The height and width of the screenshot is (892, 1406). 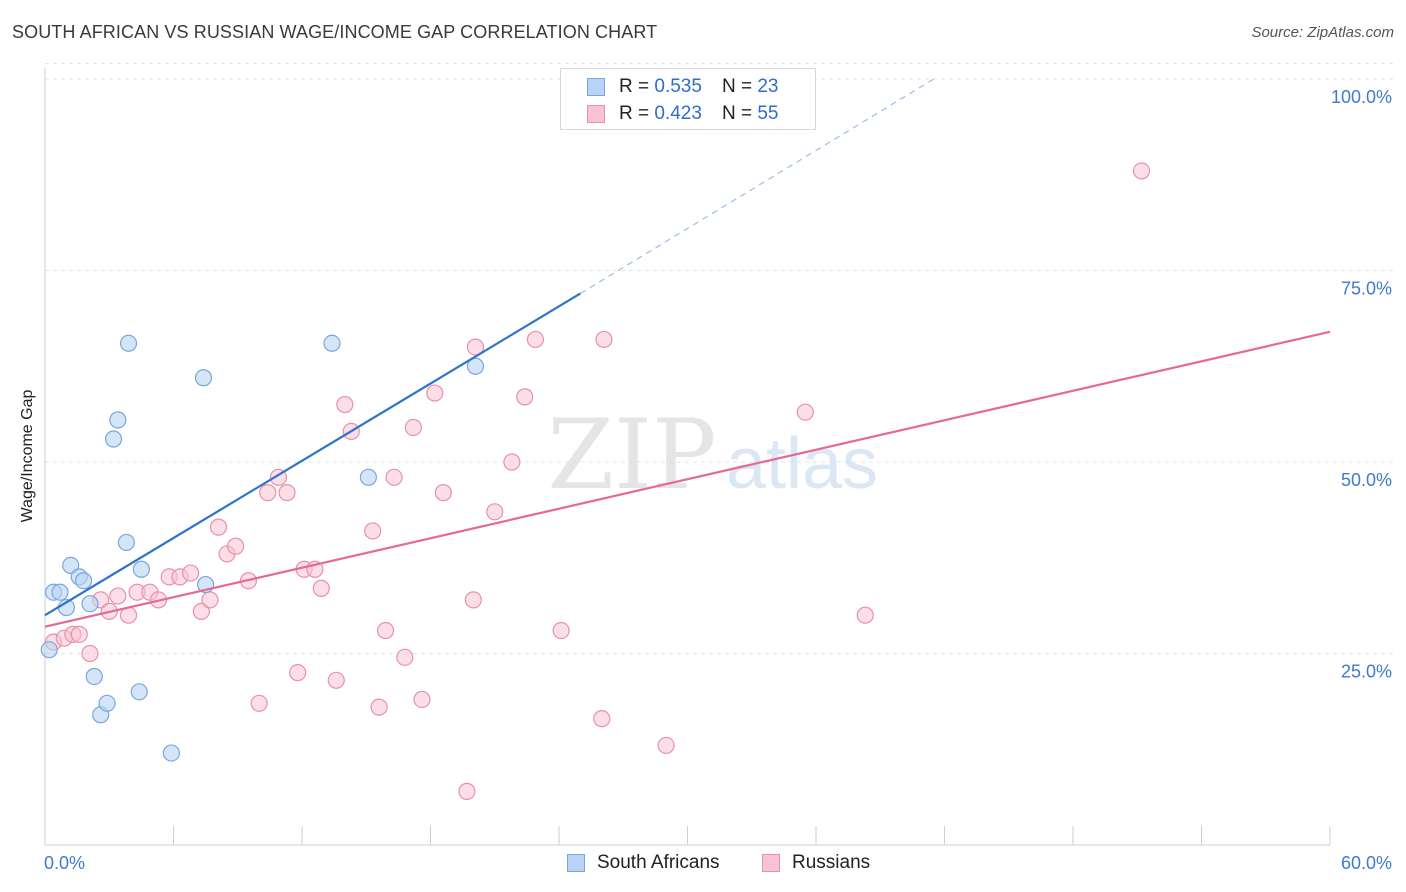 I want to click on y-axis-label: Wage/Income Gap, so click(x=27, y=456).